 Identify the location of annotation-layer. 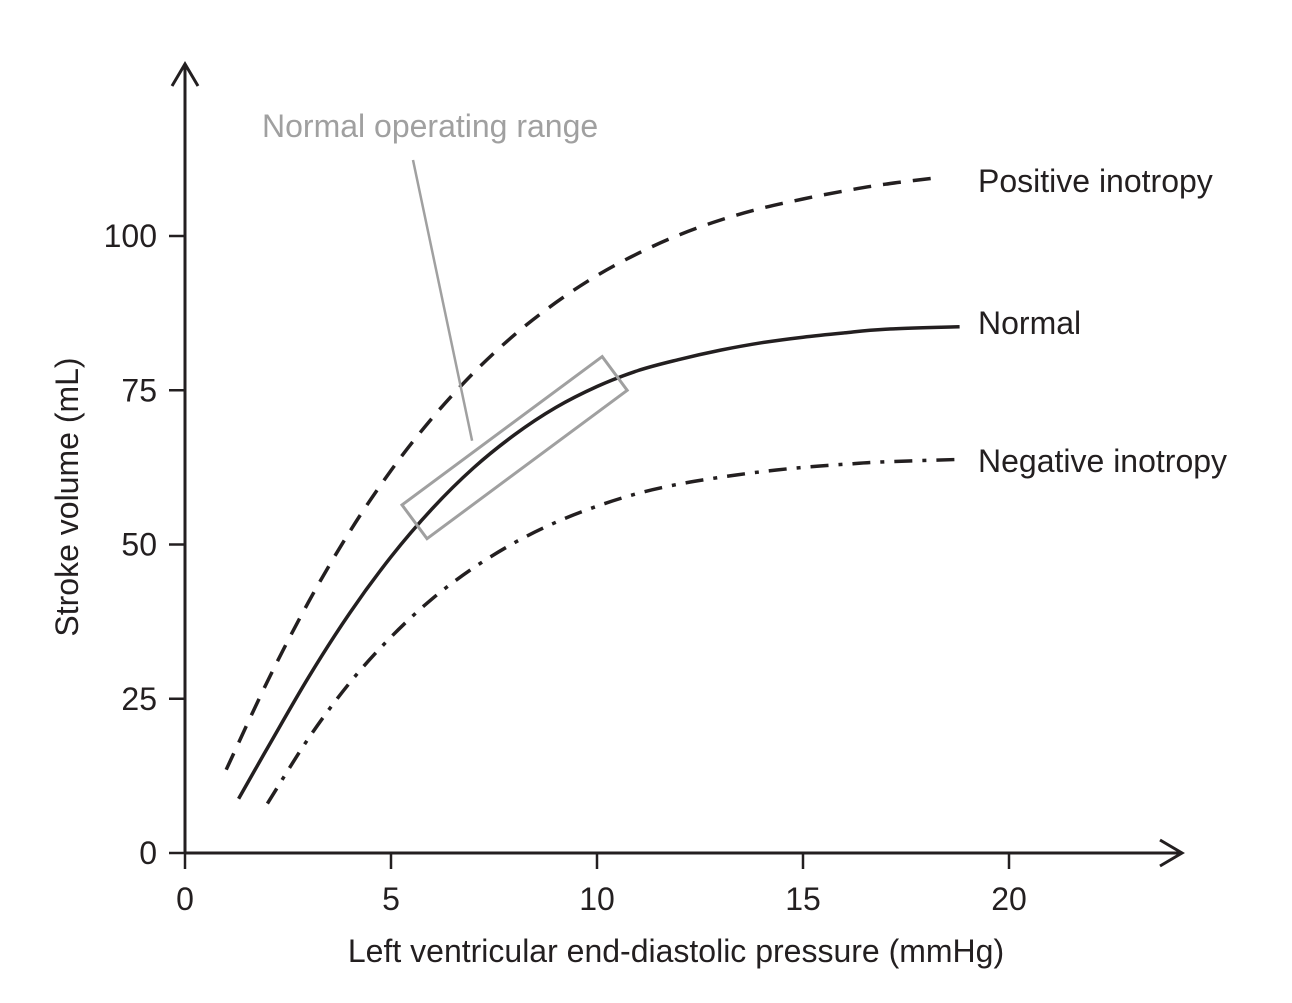
(514, 350).